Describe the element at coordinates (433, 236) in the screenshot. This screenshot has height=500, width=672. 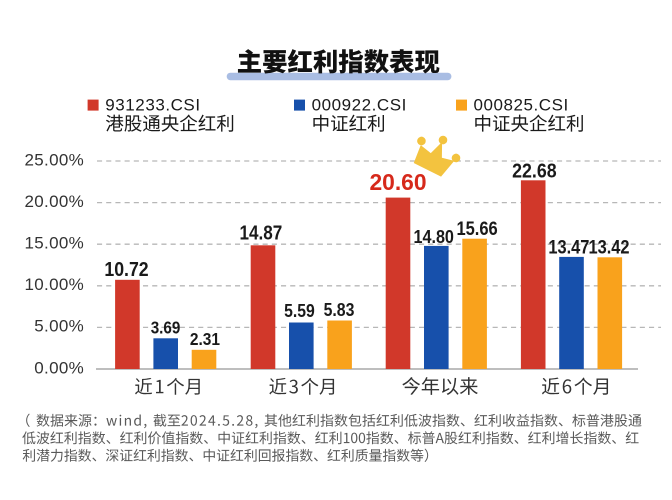
I see `svg-text: 14.80` at that location.